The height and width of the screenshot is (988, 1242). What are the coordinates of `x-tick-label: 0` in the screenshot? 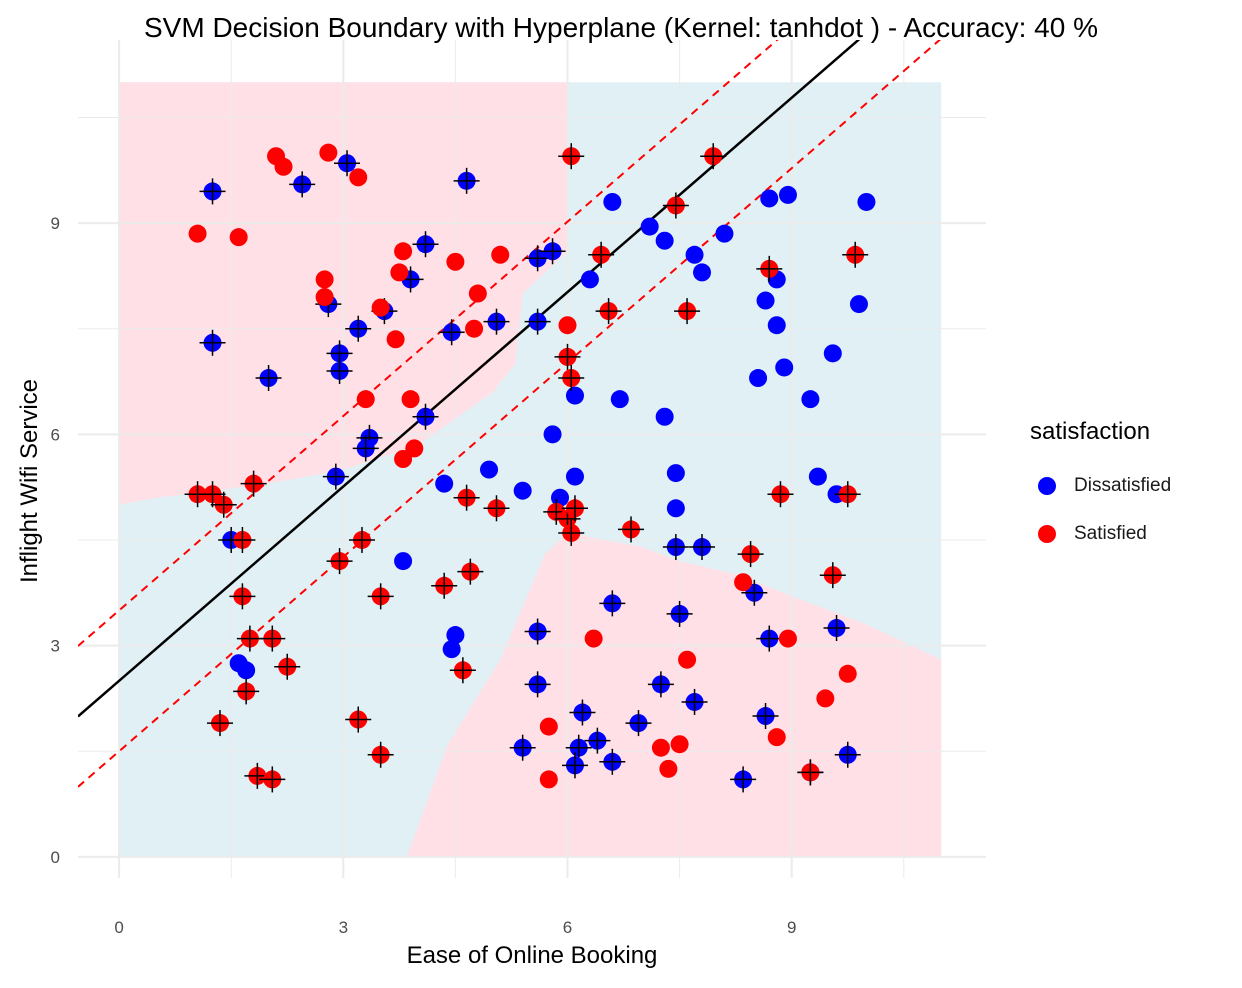 It's located at (118, 927).